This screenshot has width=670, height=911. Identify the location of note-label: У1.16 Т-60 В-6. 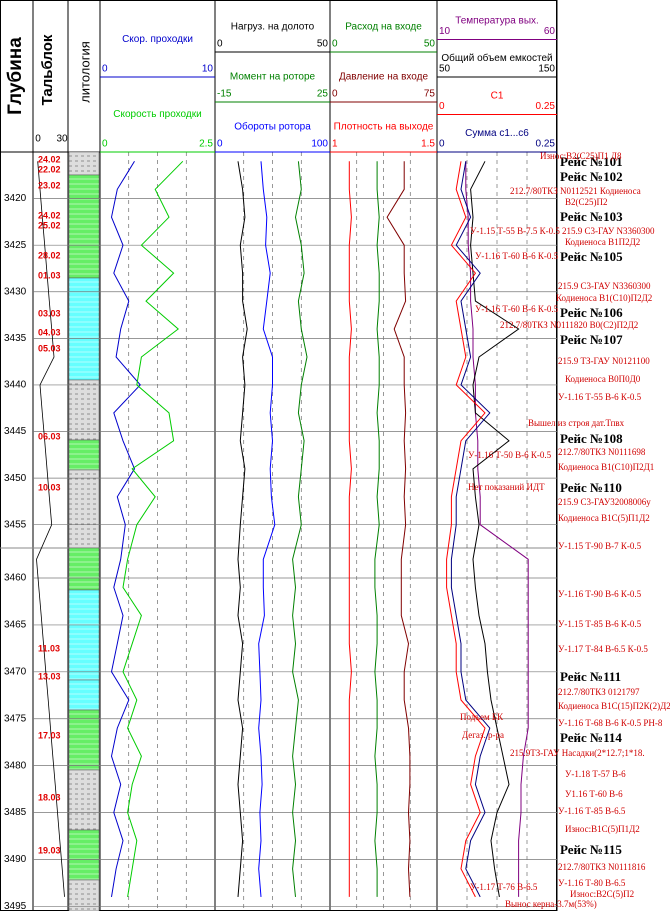
(594, 794).